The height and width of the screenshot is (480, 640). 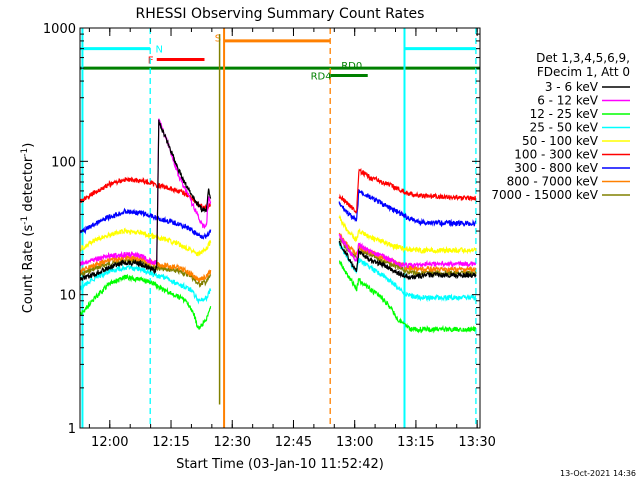 What do you see at coordinates (568, 101) in the screenshot?
I see `legend-label-6-12-kev: 6 - 12 keV` at bounding box center [568, 101].